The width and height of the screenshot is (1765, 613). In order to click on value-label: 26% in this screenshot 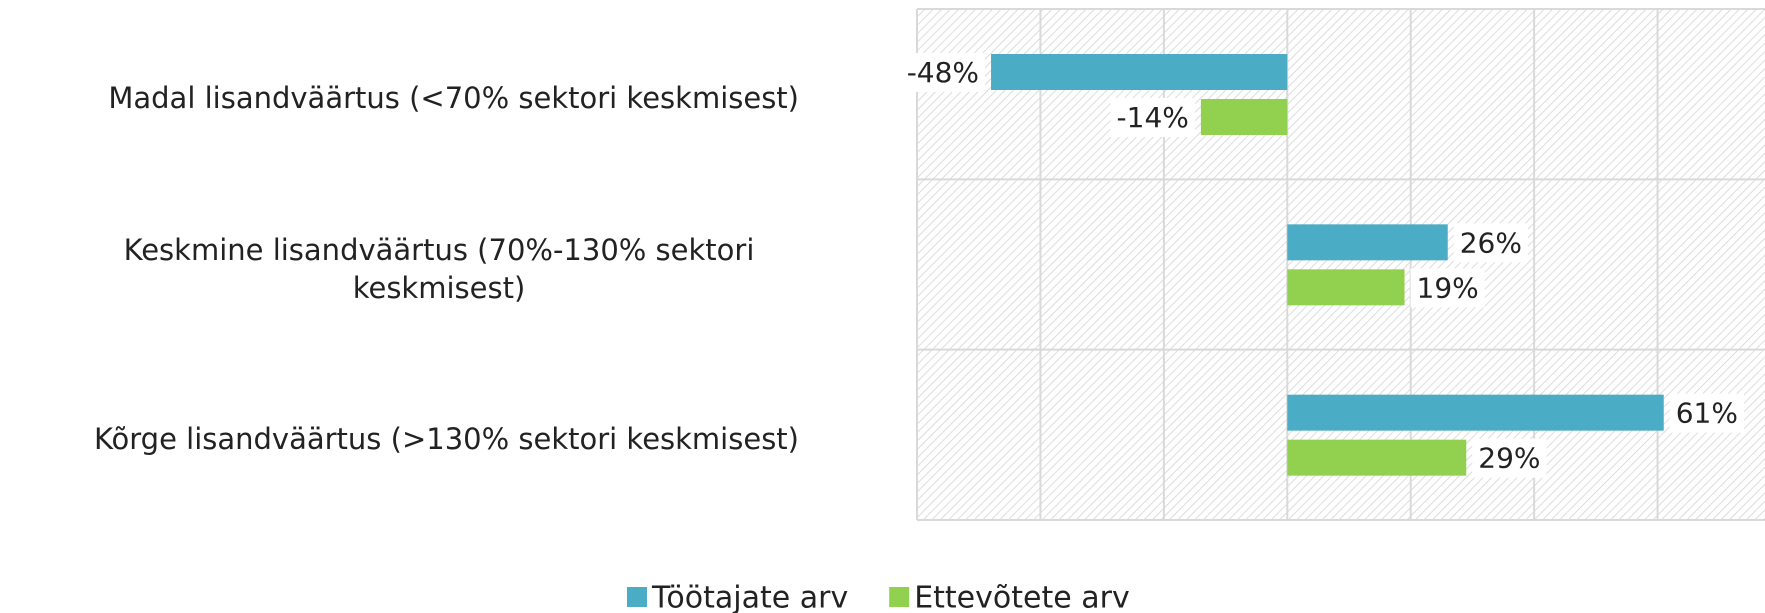, I will do `click(1491, 242)`.